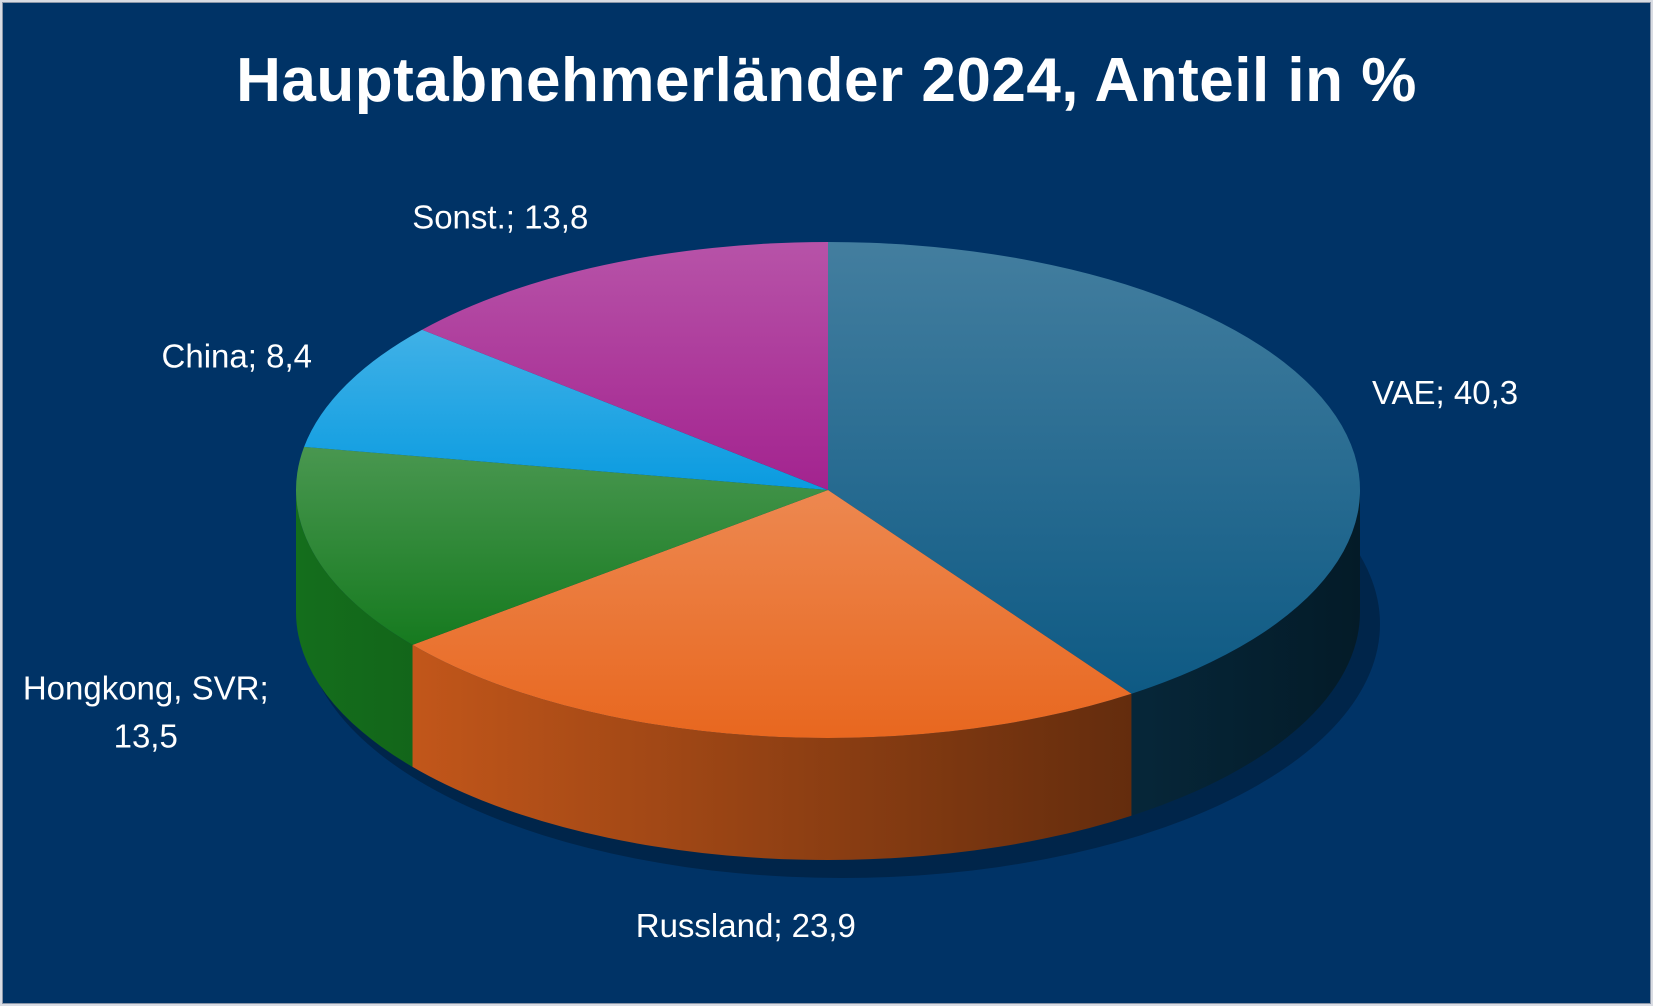 The image size is (1653, 1006). I want to click on pie-label-sonst: Sonst.; 13,8, so click(500, 217).